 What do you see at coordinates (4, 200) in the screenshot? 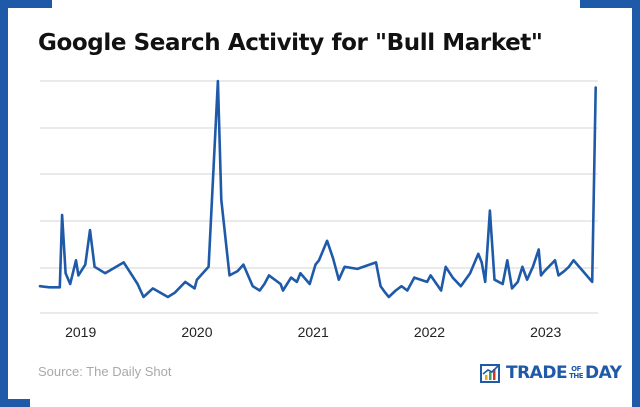
I see `frame-top-left-vertical` at bounding box center [4, 200].